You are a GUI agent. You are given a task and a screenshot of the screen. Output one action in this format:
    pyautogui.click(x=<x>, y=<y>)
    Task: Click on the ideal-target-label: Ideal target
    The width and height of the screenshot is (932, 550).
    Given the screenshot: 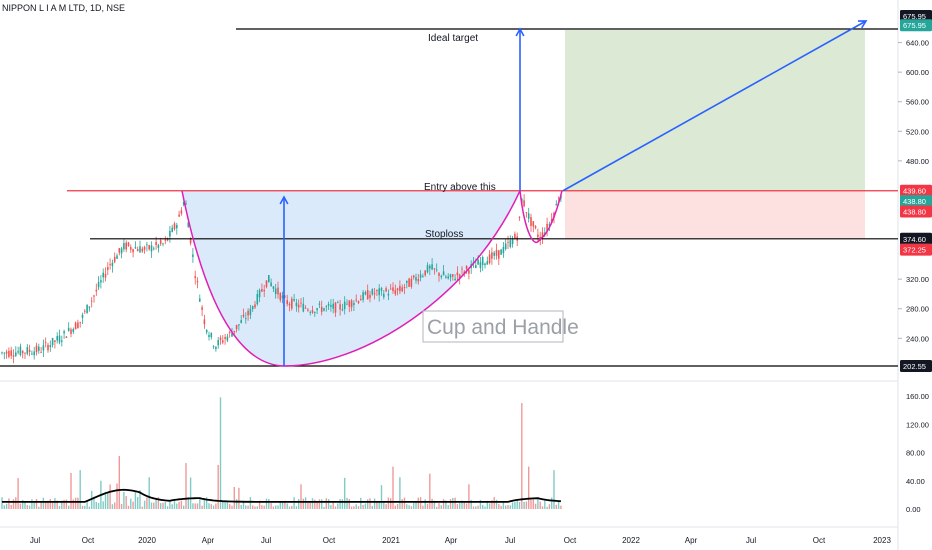 What is the action you would take?
    pyautogui.click(x=453, y=38)
    